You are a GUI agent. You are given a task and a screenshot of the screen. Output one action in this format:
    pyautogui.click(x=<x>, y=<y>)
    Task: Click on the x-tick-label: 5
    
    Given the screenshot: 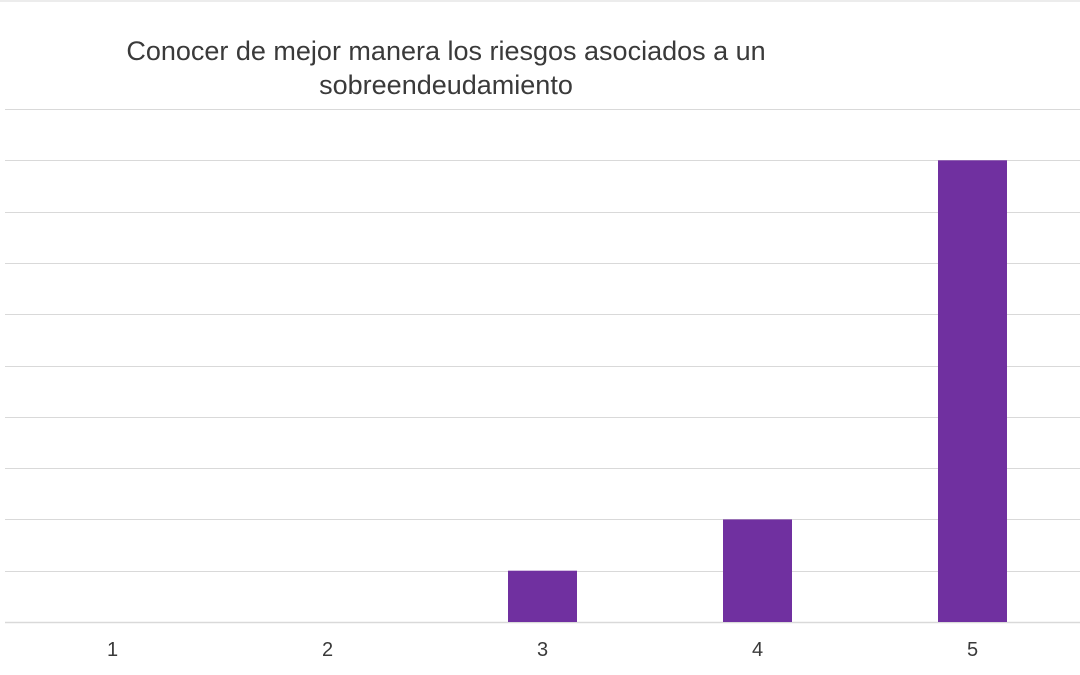 What is the action you would take?
    pyautogui.click(x=972, y=650)
    